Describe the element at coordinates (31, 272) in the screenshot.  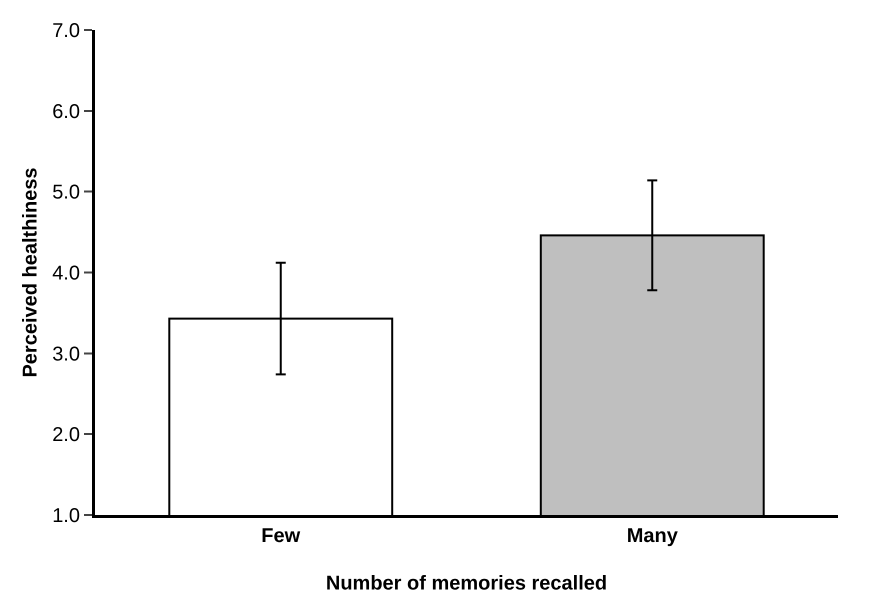
I see `y-axis-title: Perceived healthiness` at that location.